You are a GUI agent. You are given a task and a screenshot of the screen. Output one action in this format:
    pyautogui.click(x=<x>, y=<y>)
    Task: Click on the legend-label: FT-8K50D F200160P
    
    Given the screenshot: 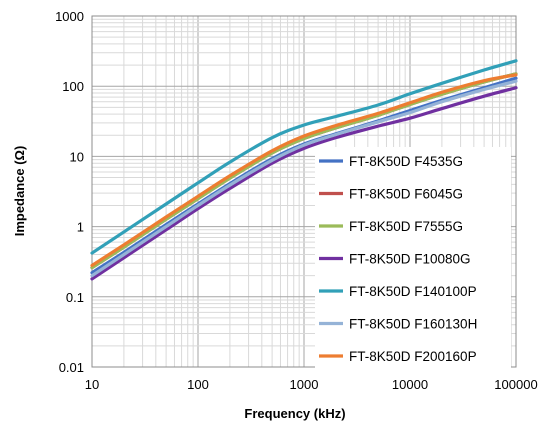 What is the action you would take?
    pyautogui.click(x=413, y=356)
    